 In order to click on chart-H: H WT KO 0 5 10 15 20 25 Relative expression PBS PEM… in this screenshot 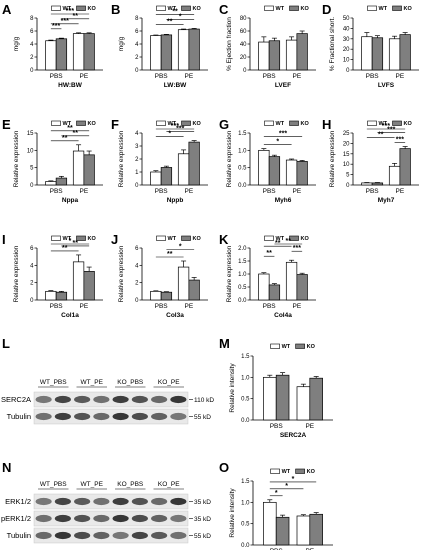, I will do `click(370, 160)`.